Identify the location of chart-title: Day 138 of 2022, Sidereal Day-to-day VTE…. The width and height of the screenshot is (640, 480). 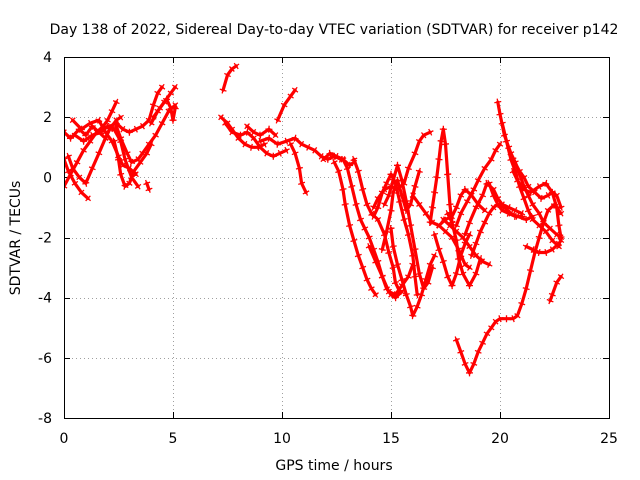
(334, 30).